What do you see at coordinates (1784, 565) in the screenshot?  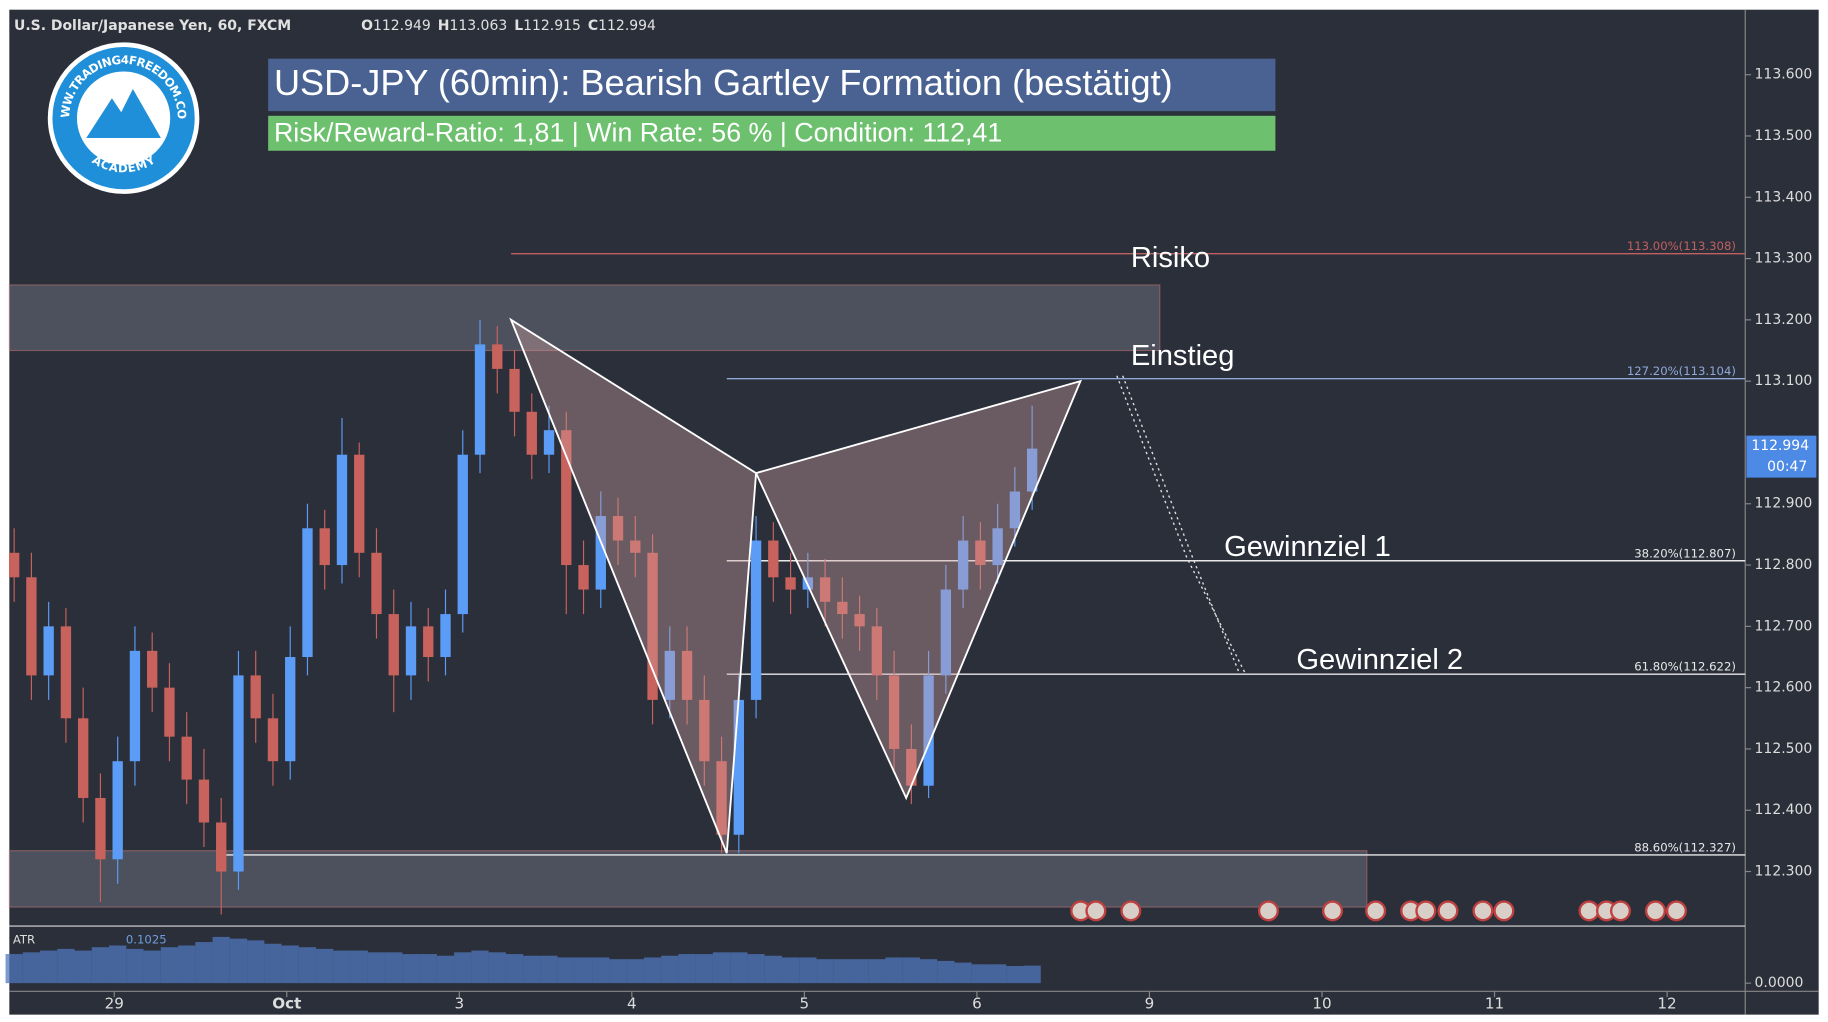 I see `y-tick-label: 112.800` at bounding box center [1784, 565].